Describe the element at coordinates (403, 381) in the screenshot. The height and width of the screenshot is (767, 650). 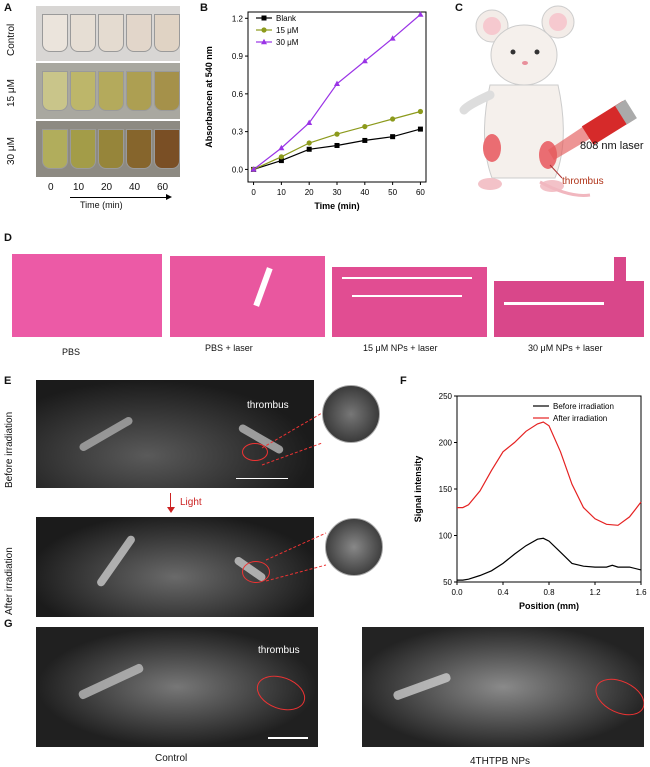
I see `panel-label-f: F` at that location.